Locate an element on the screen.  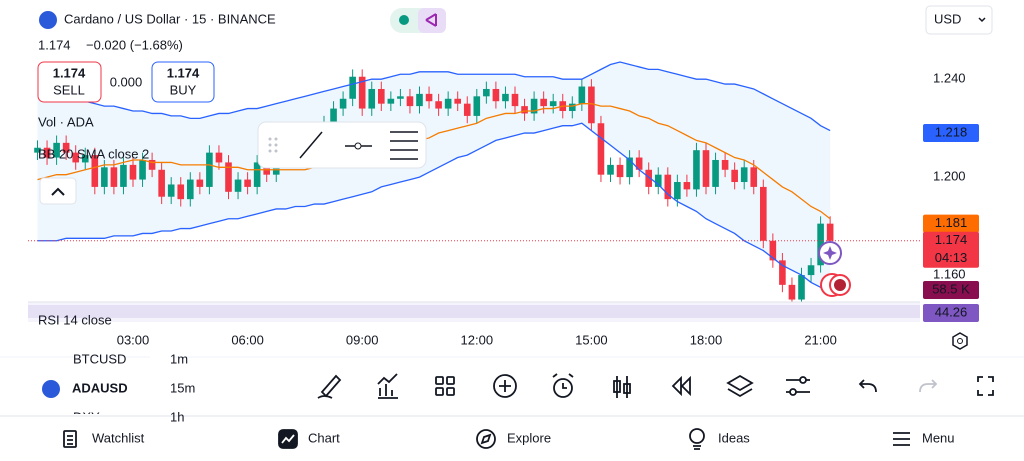
alert-icon is located at coordinates (563, 388).